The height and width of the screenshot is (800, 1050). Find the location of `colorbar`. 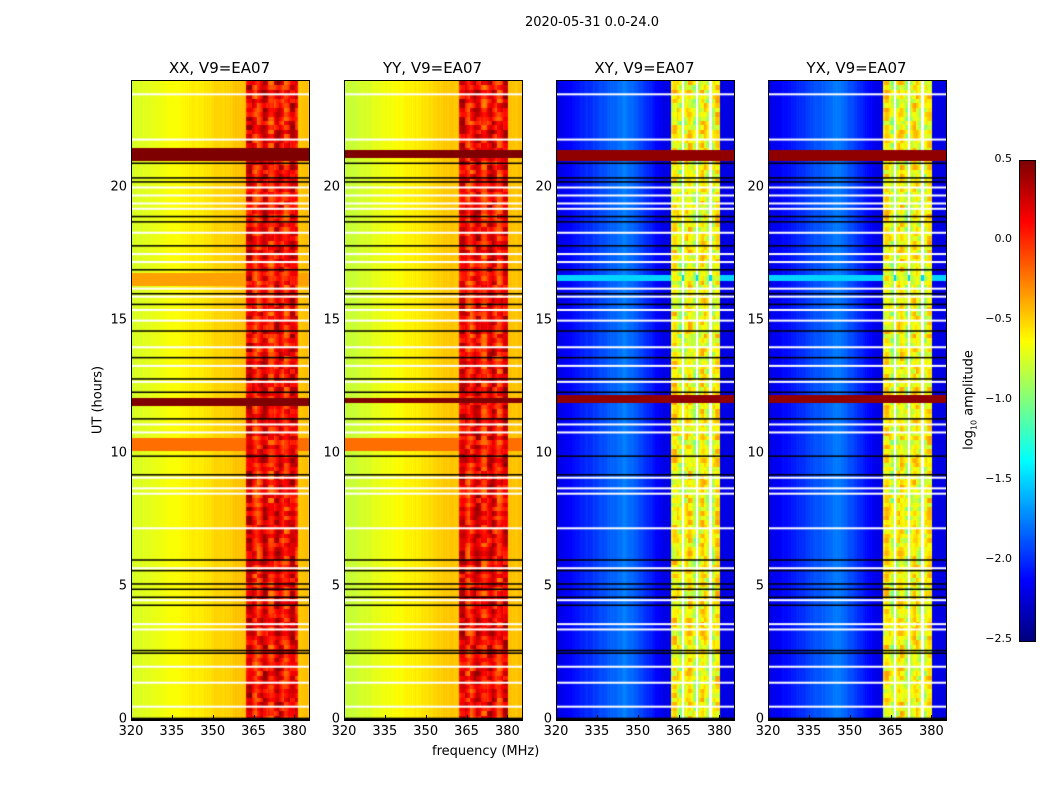

colorbar is located at coordinates (1027, 401).